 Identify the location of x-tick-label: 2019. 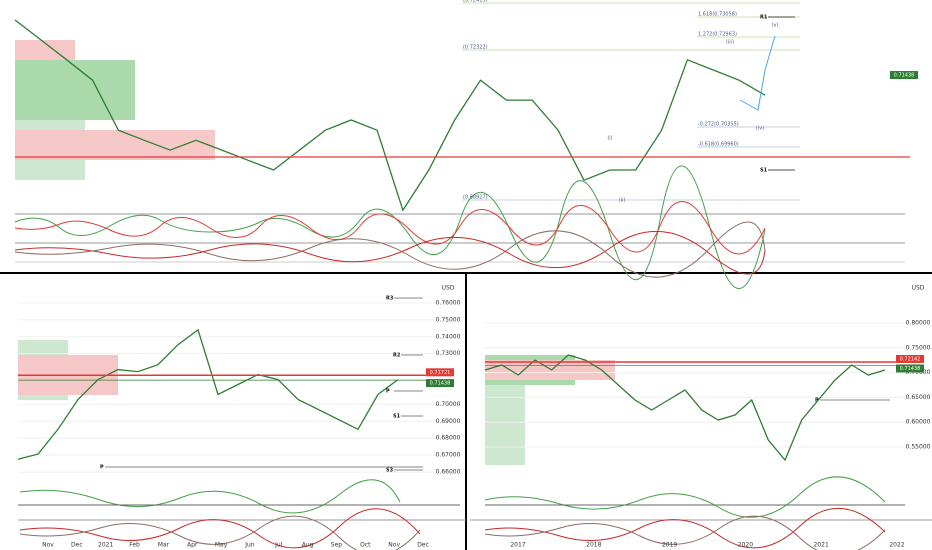
(669, 545).